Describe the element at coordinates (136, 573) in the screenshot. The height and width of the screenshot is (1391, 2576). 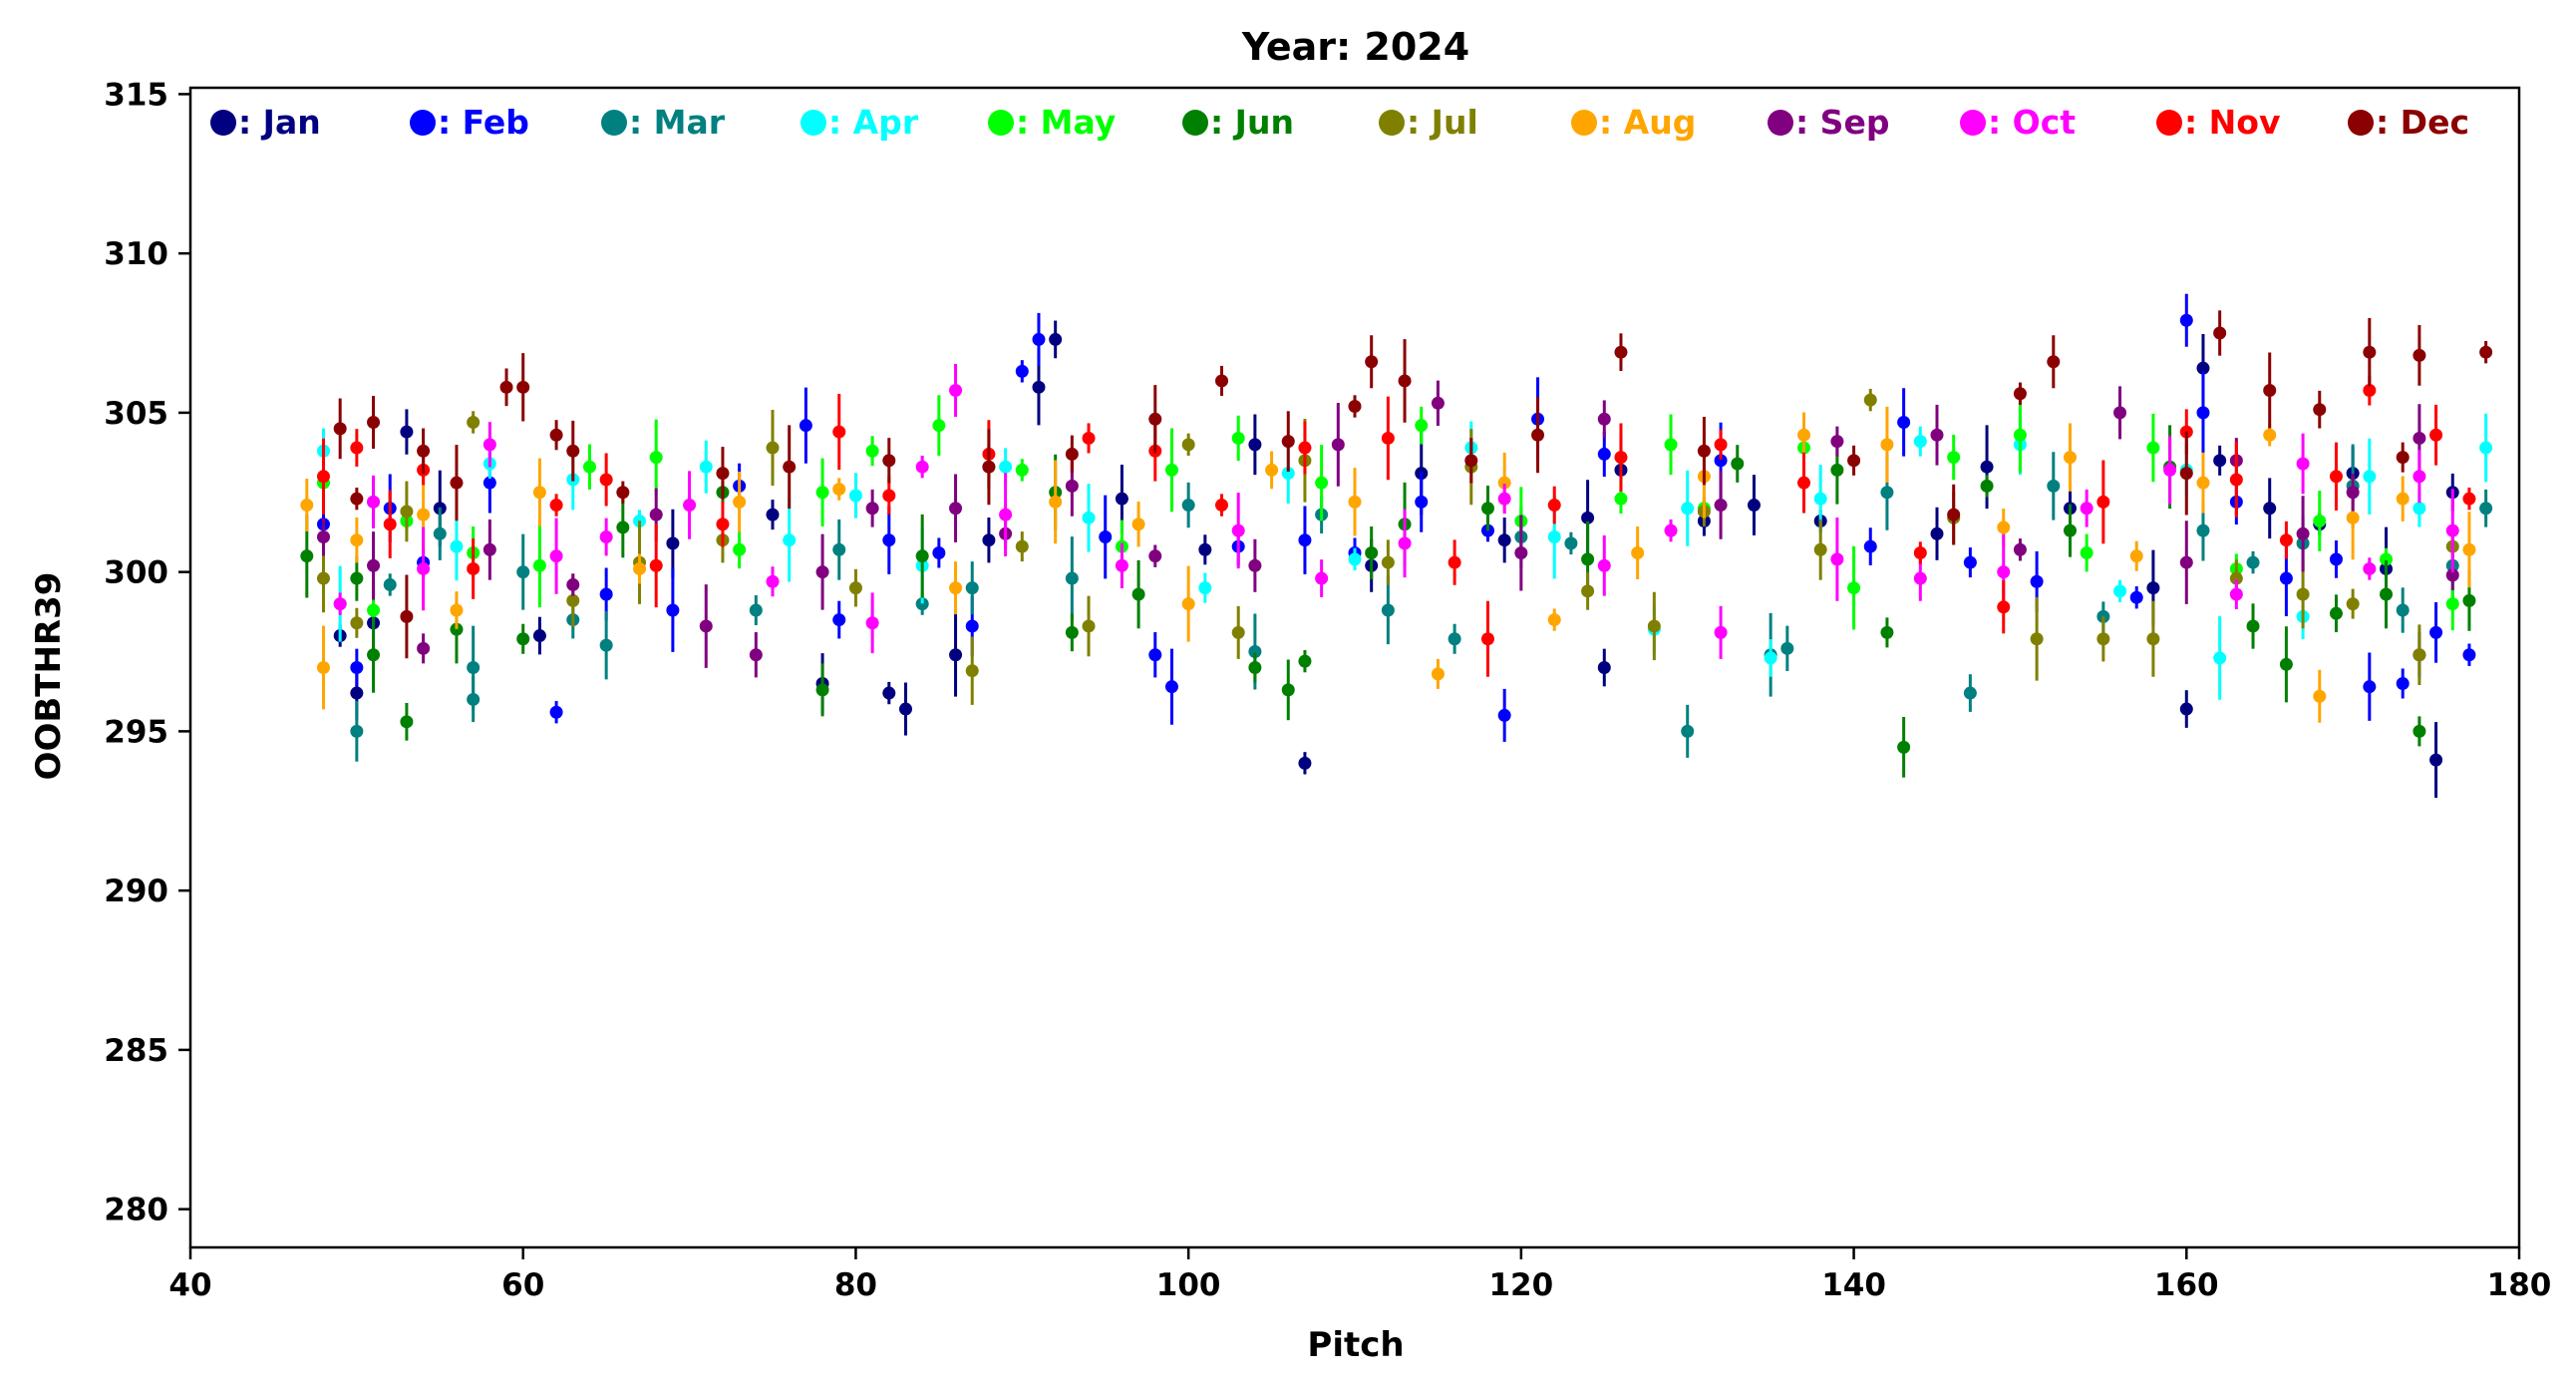
I see `y-tick-label: 300` at that location.